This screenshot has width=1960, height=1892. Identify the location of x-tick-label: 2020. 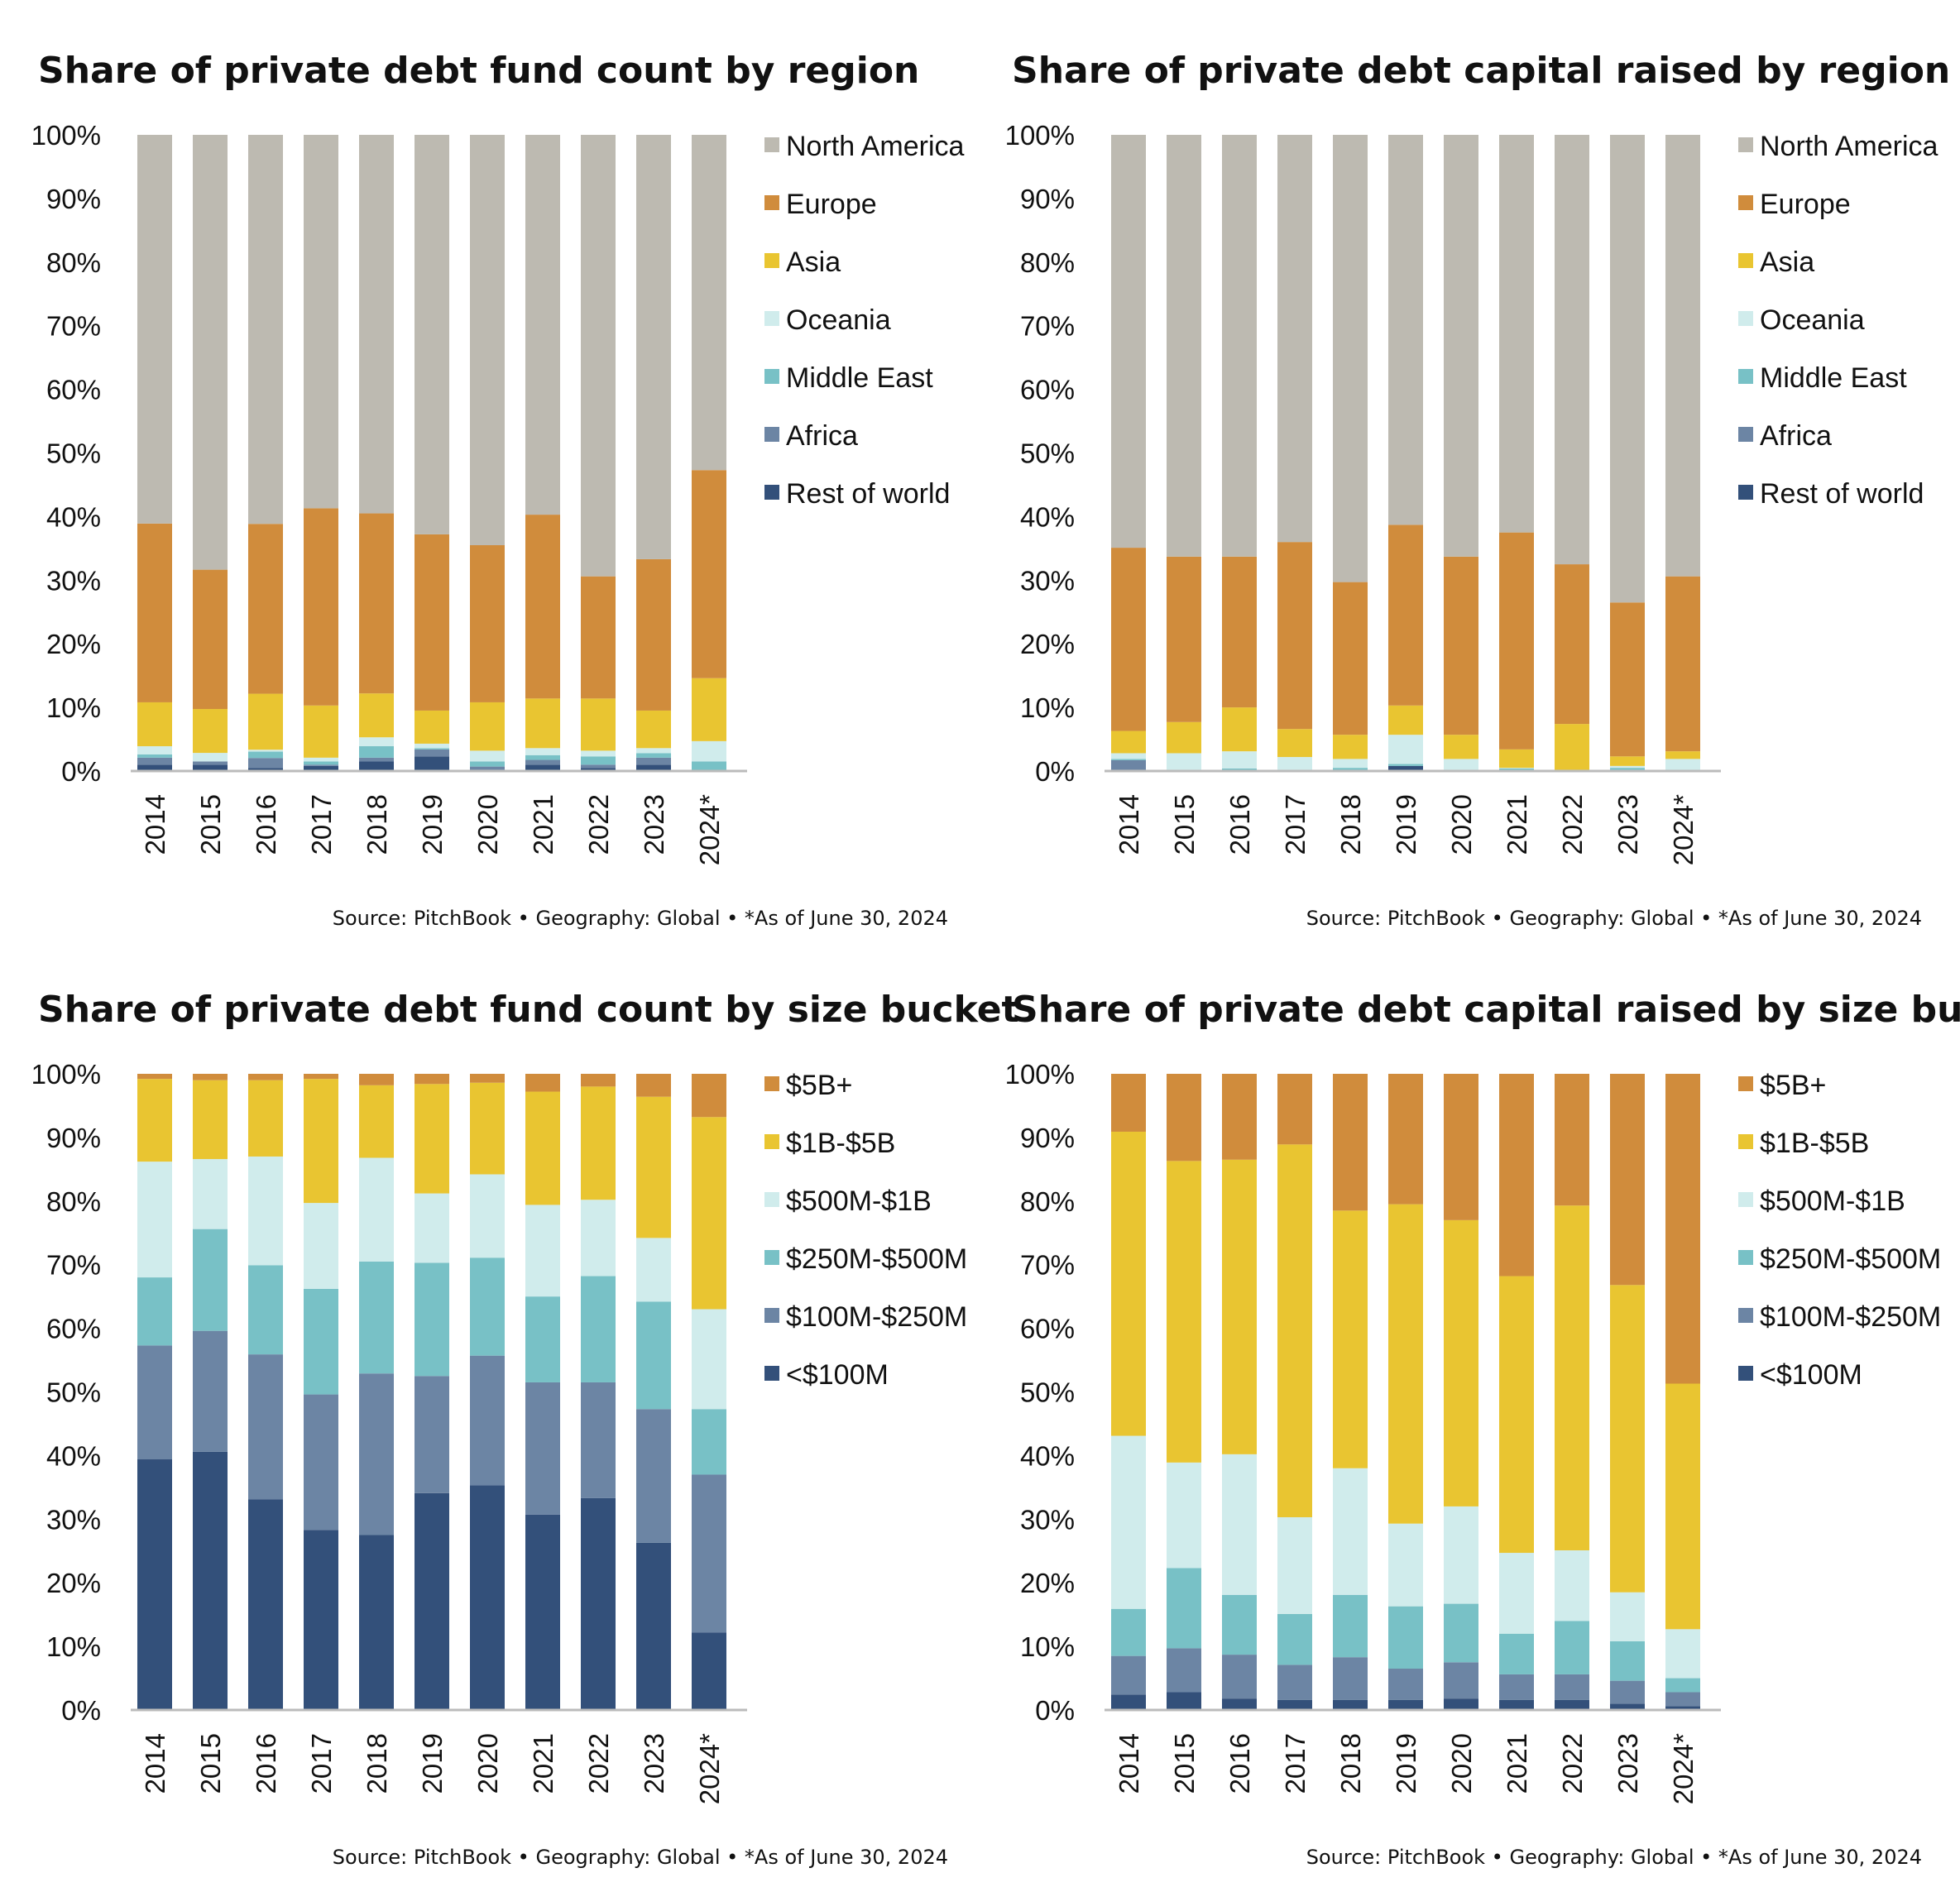
(487, 1763).